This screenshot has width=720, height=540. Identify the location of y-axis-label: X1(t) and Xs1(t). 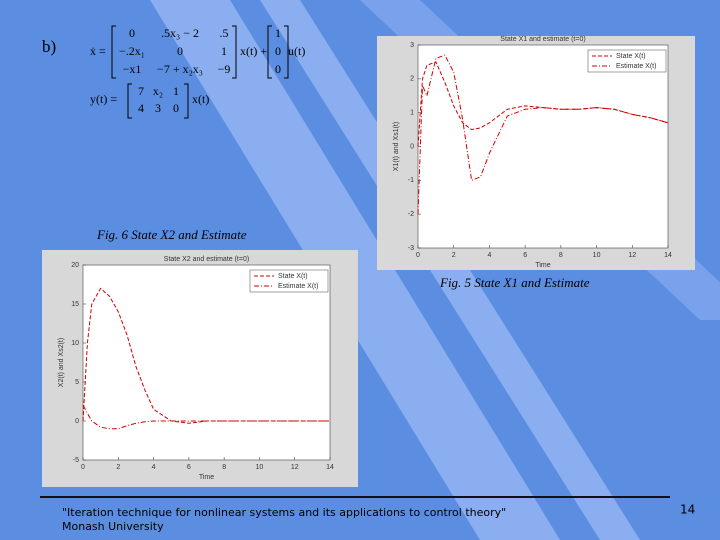
(396, 146).